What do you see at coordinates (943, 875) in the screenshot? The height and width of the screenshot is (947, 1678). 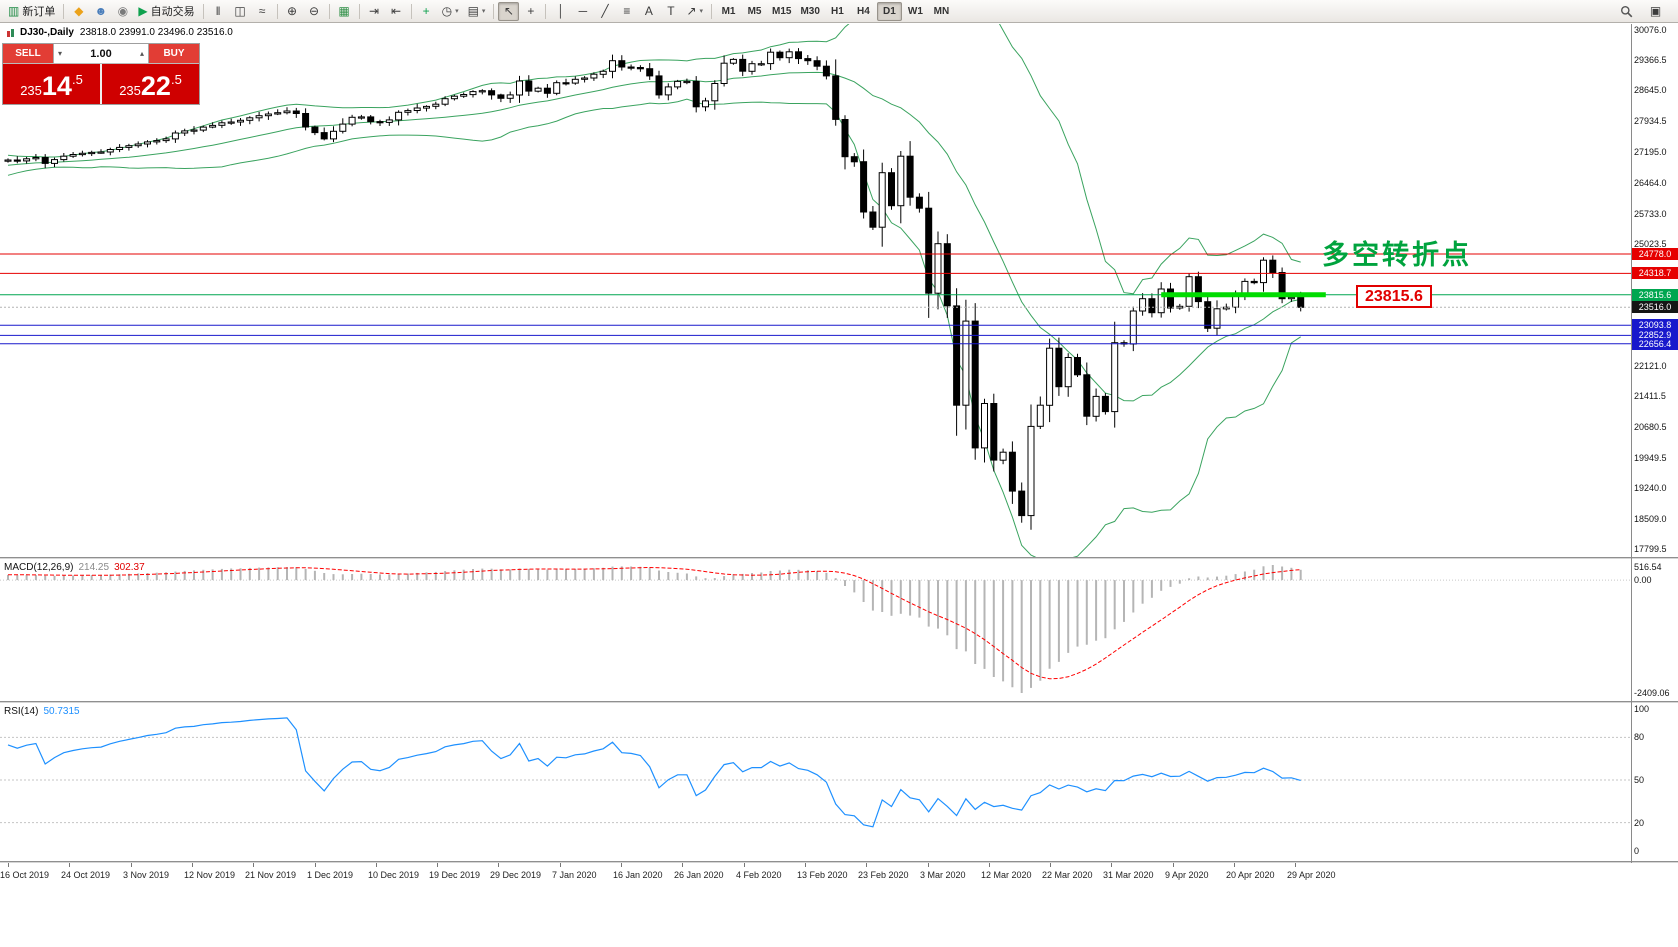 I see `time-label: 3 Mar 2020` at bounding box center [943, 875].